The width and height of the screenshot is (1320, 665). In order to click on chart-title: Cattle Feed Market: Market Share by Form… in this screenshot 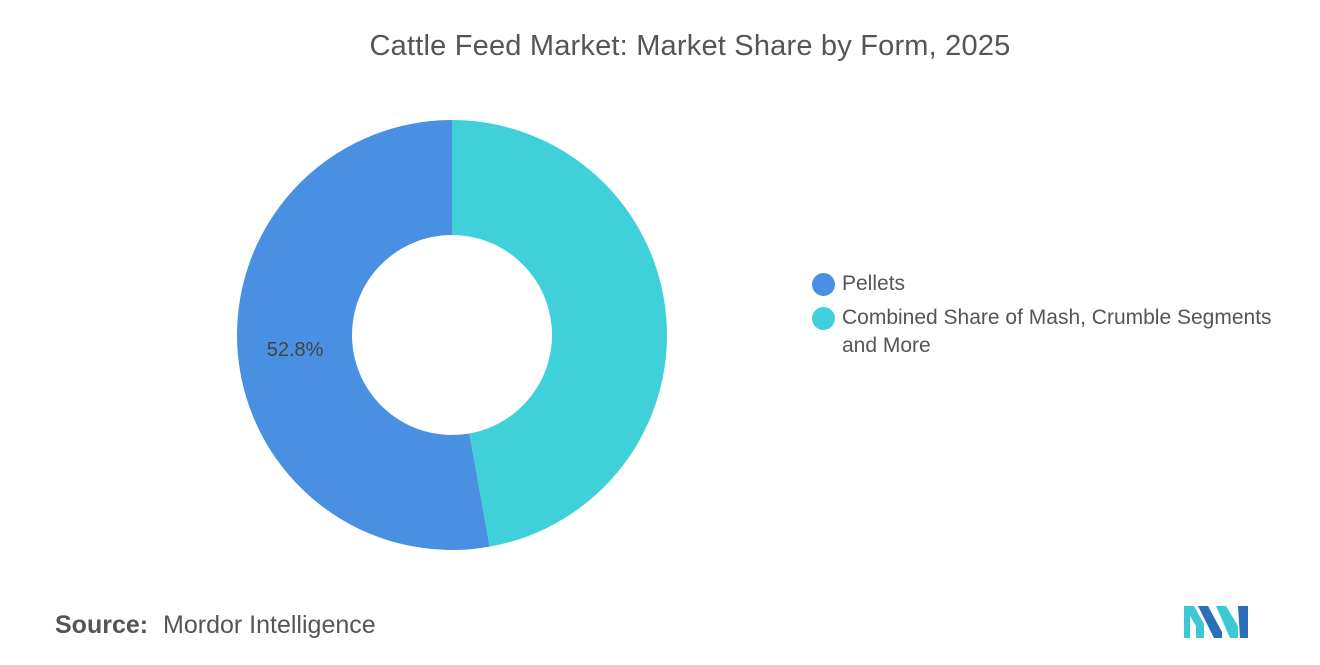, I will do `click(690, 46)`.